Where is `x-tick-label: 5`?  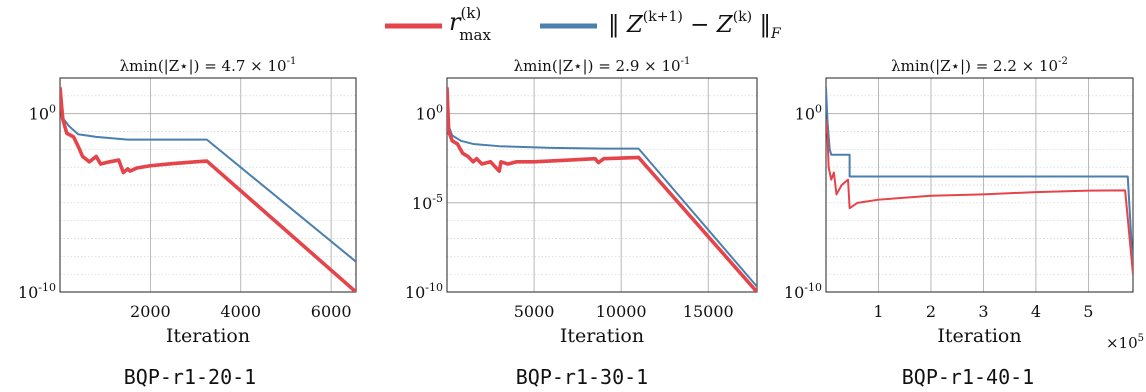 x-tick-label: 5 is located at coordinates (1088, 311).